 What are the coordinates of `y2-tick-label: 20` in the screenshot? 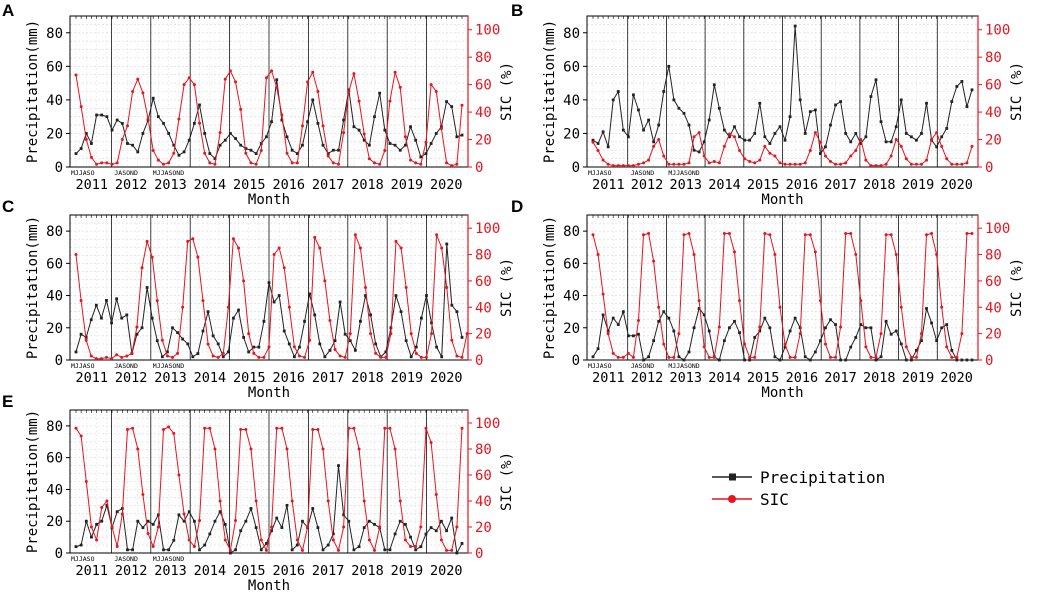 It's located at (483, 141).